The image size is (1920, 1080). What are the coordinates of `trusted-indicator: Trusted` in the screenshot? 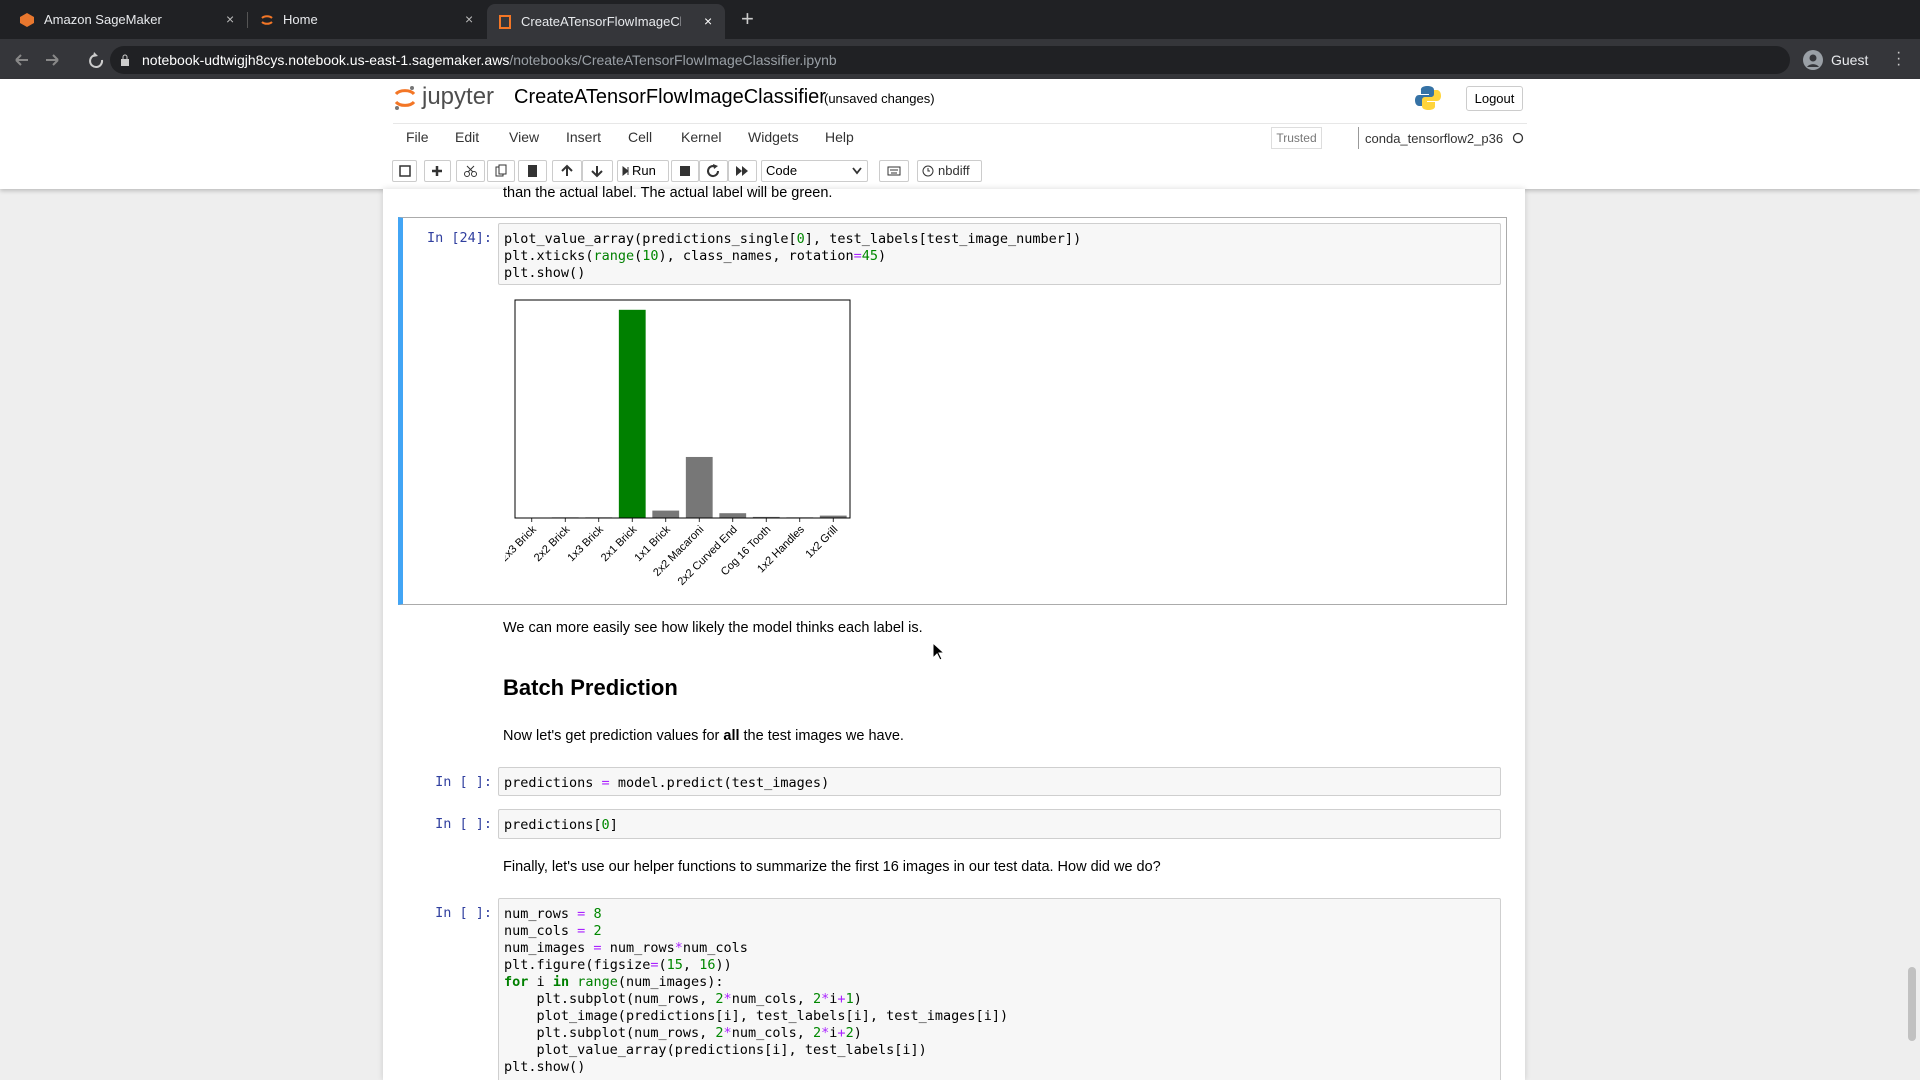 It's located at (1296, 138).